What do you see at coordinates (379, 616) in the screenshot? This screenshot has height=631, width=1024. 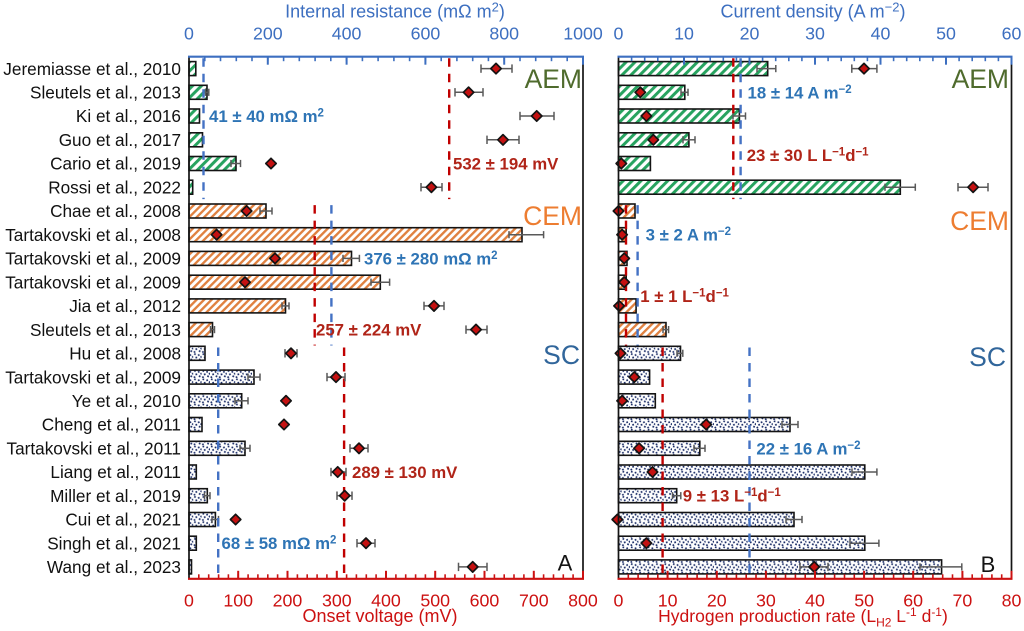 I see `svg-text: Onset voltage (mV)` at bounding box center [379, 616].